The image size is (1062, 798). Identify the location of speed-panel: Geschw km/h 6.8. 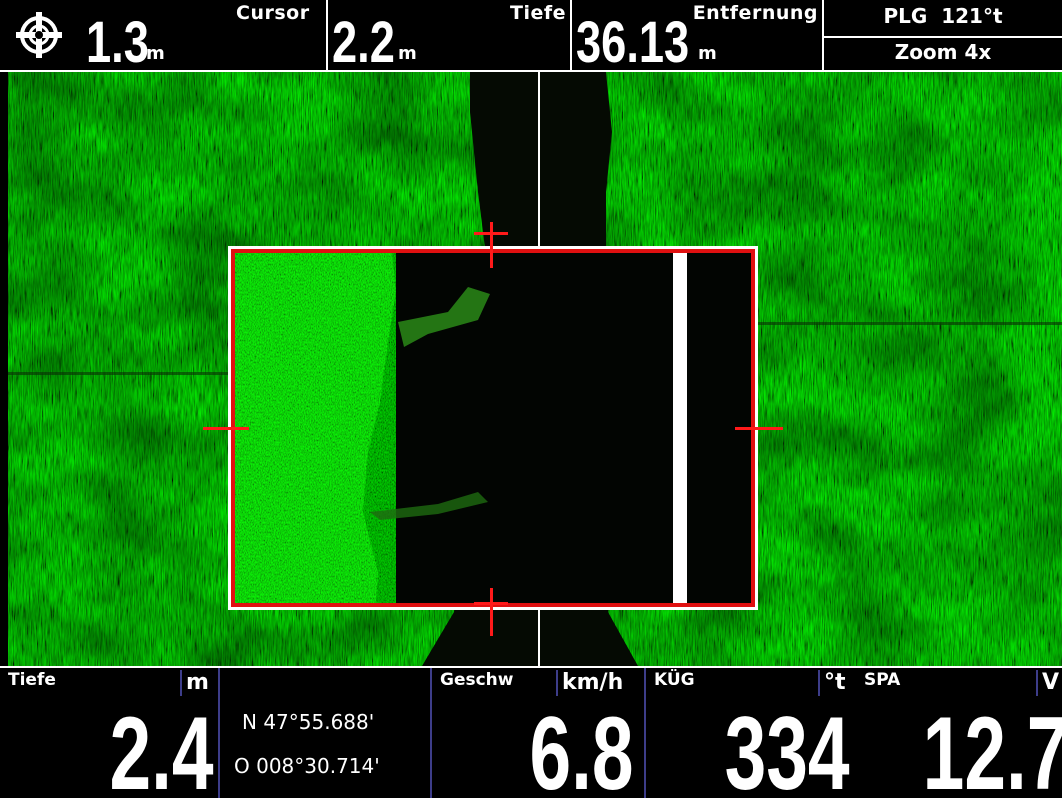
(538, 733).